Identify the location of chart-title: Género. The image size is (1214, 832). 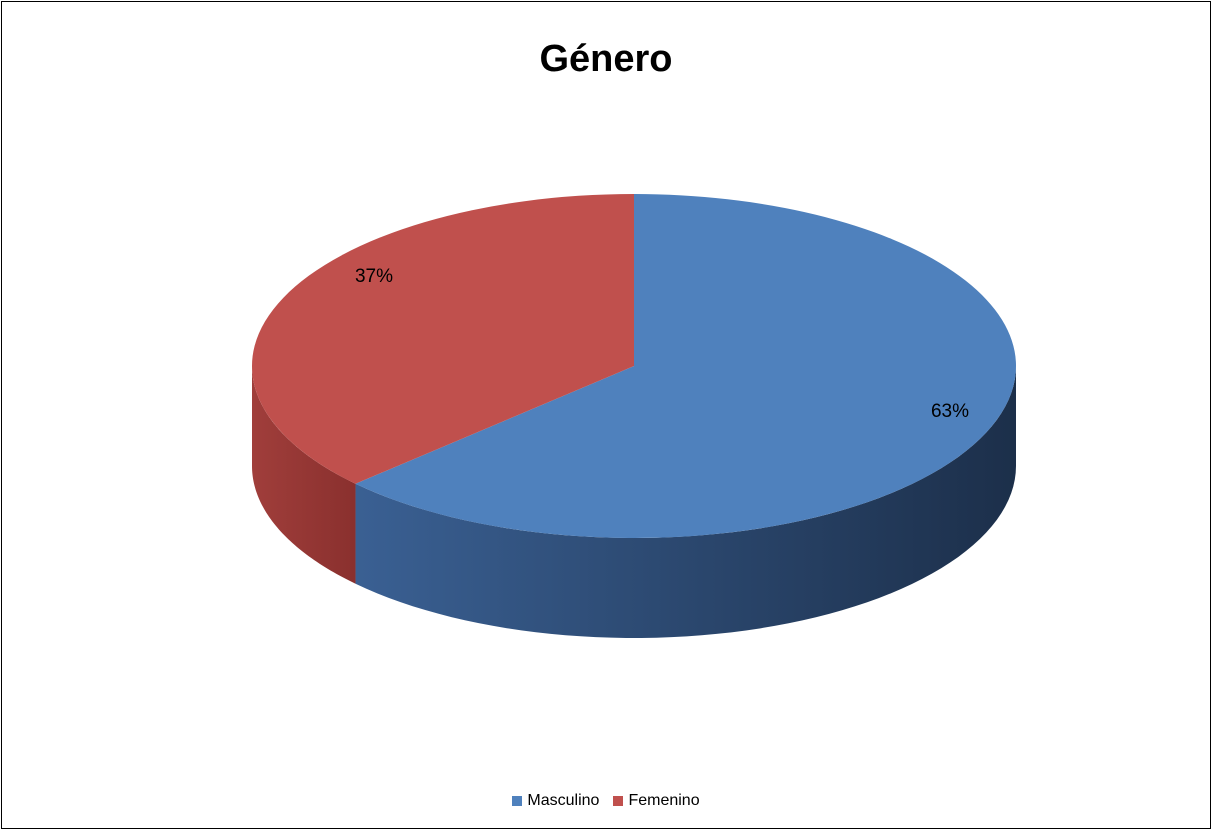
(606, 59).